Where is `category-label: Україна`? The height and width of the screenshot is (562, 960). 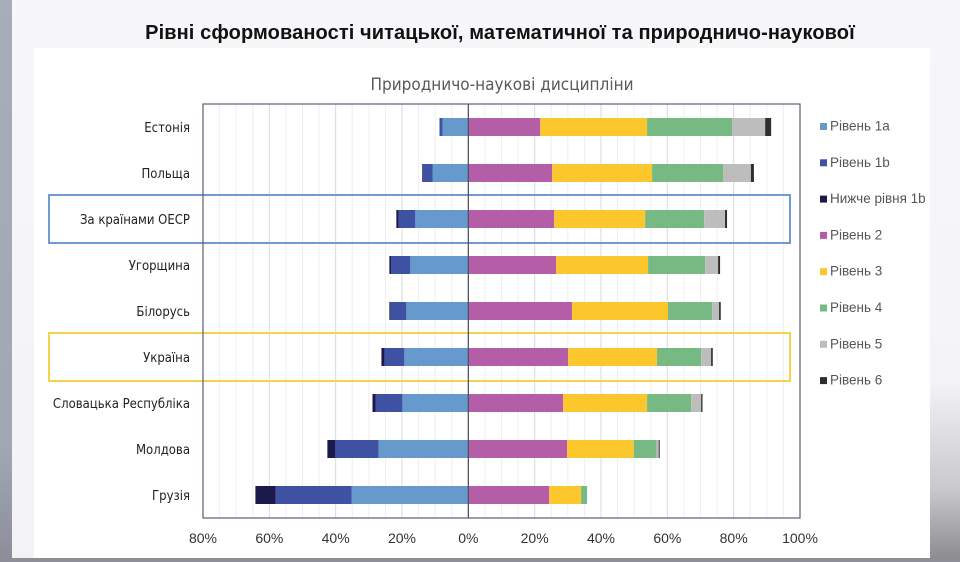
category-label: Україна is located at coordinates (166, 358).